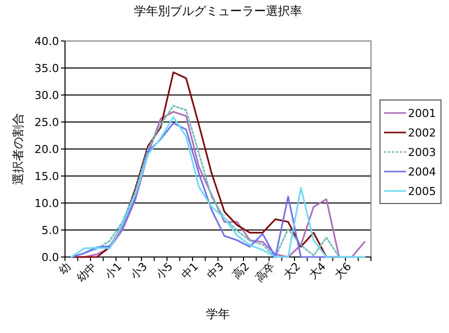 The height and width of the screenshot is (333, 449). Describe the element at coordinates (241, 271) in the screenshot. I see `x-tick-label: 高2` at that location.